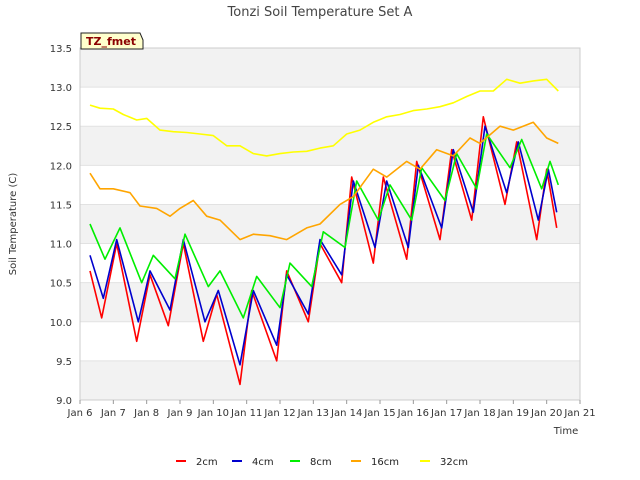  I want to click on x-tick-label: Jan 7, so click(113, 413).